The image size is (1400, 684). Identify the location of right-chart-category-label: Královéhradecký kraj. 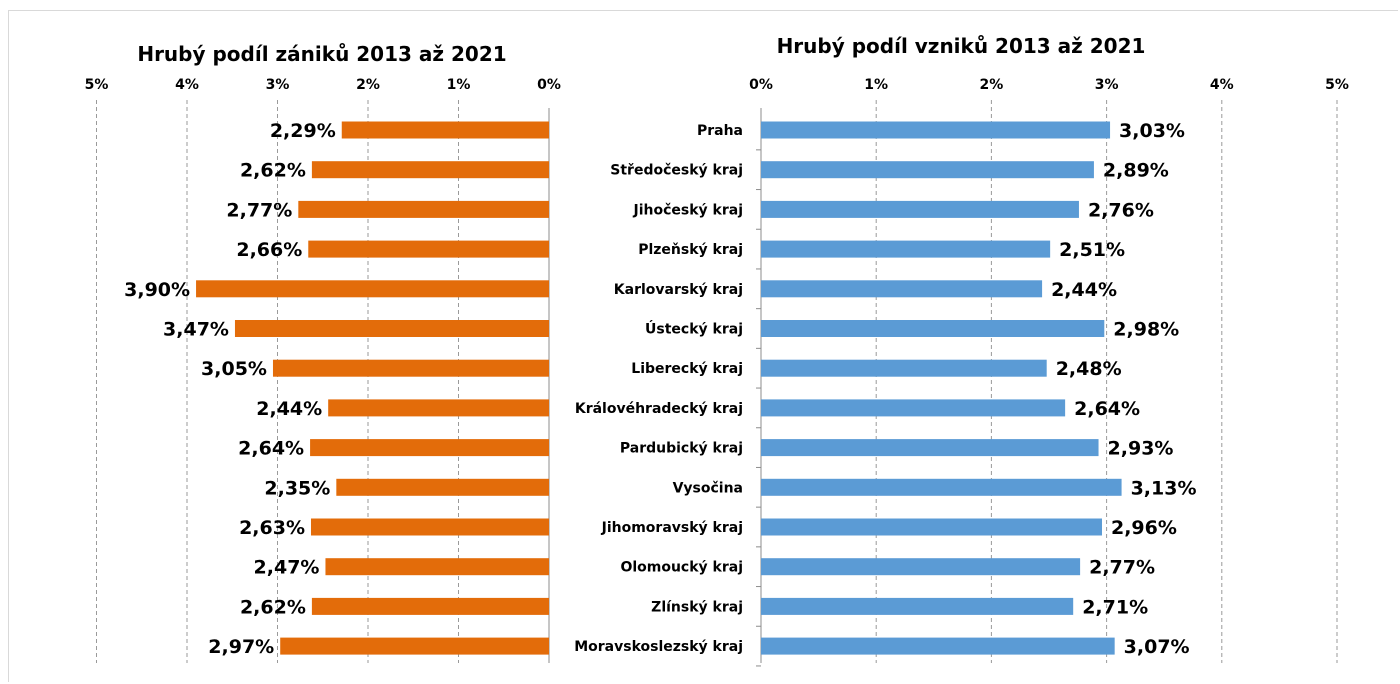
(659, 409).